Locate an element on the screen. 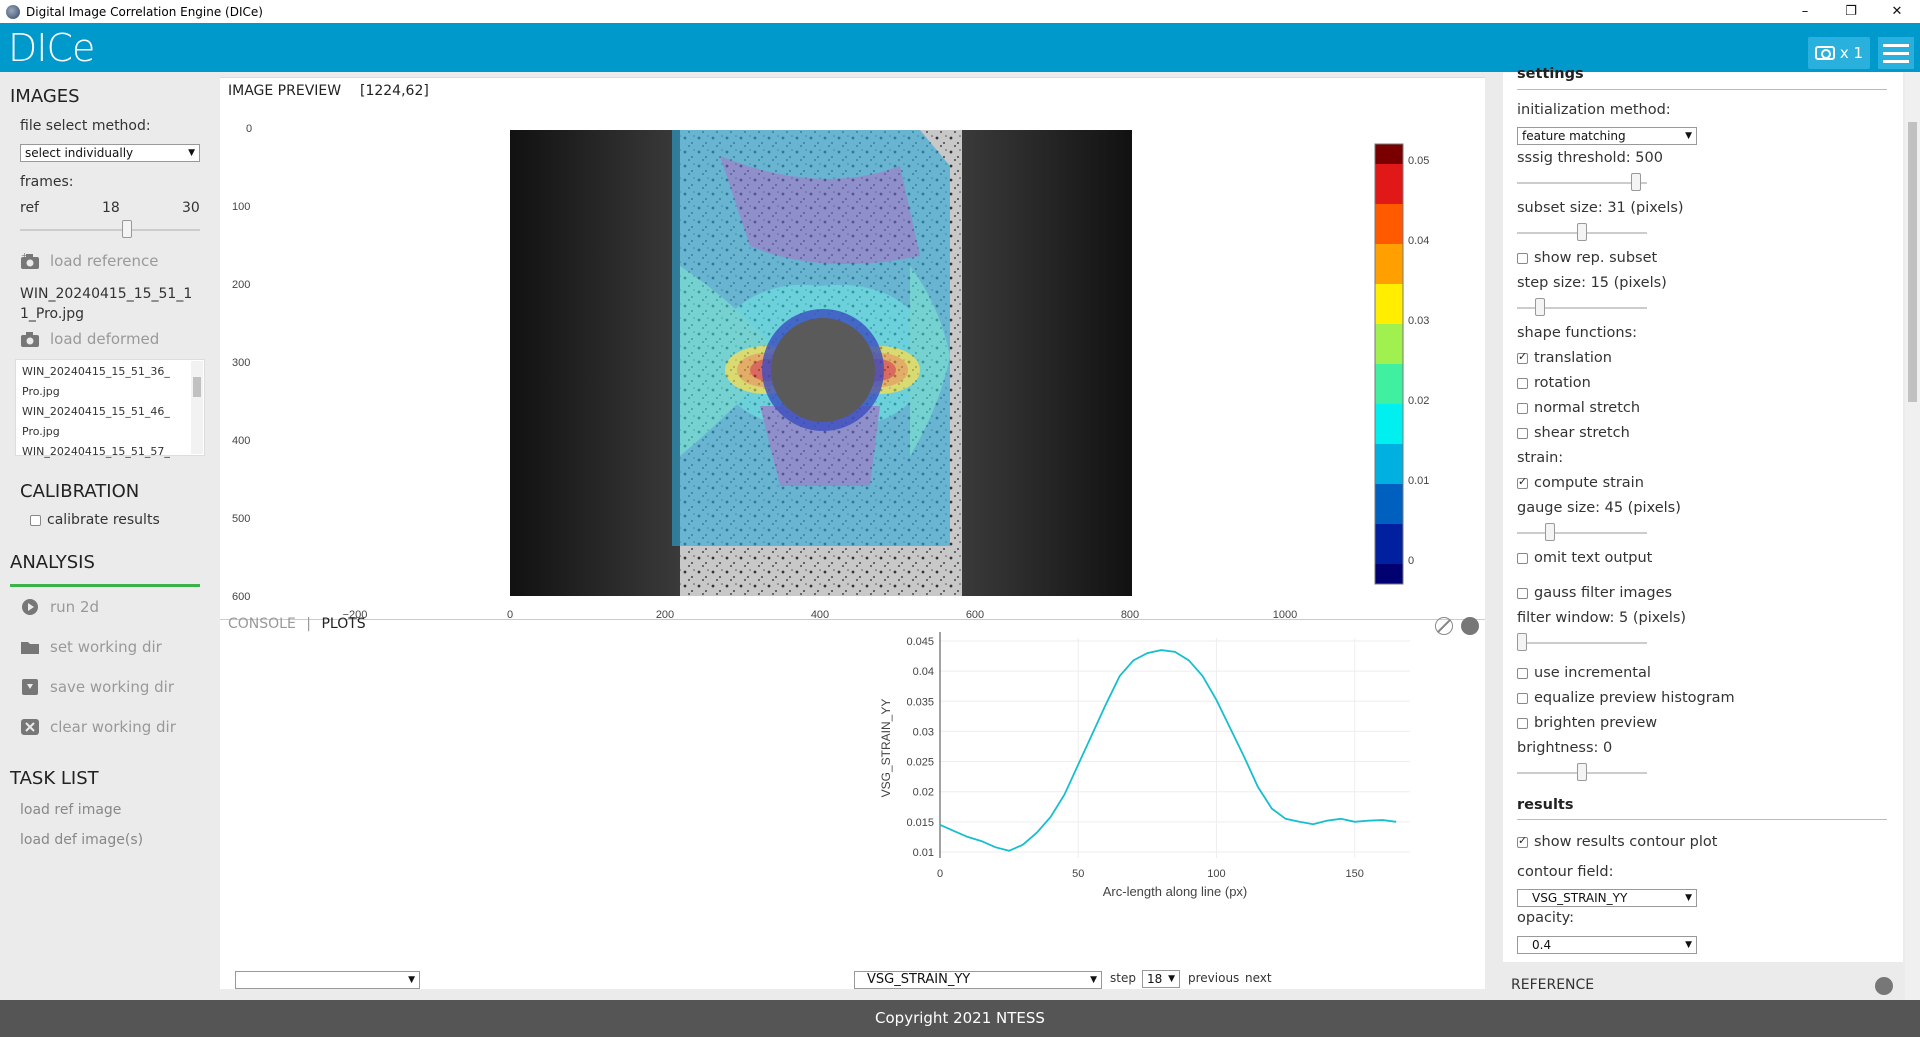  show-rep-subset-checkbox is located at coordinates (1522, 258).